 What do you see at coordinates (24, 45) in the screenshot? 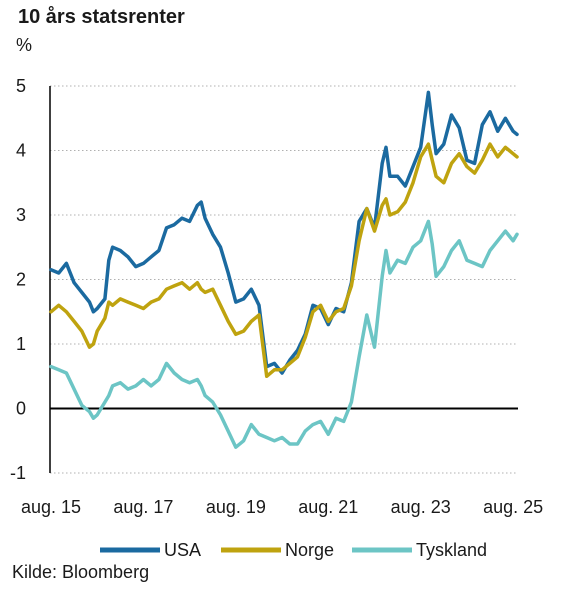
I see `y-axis-unit: %` at bounding box center [24, 45].